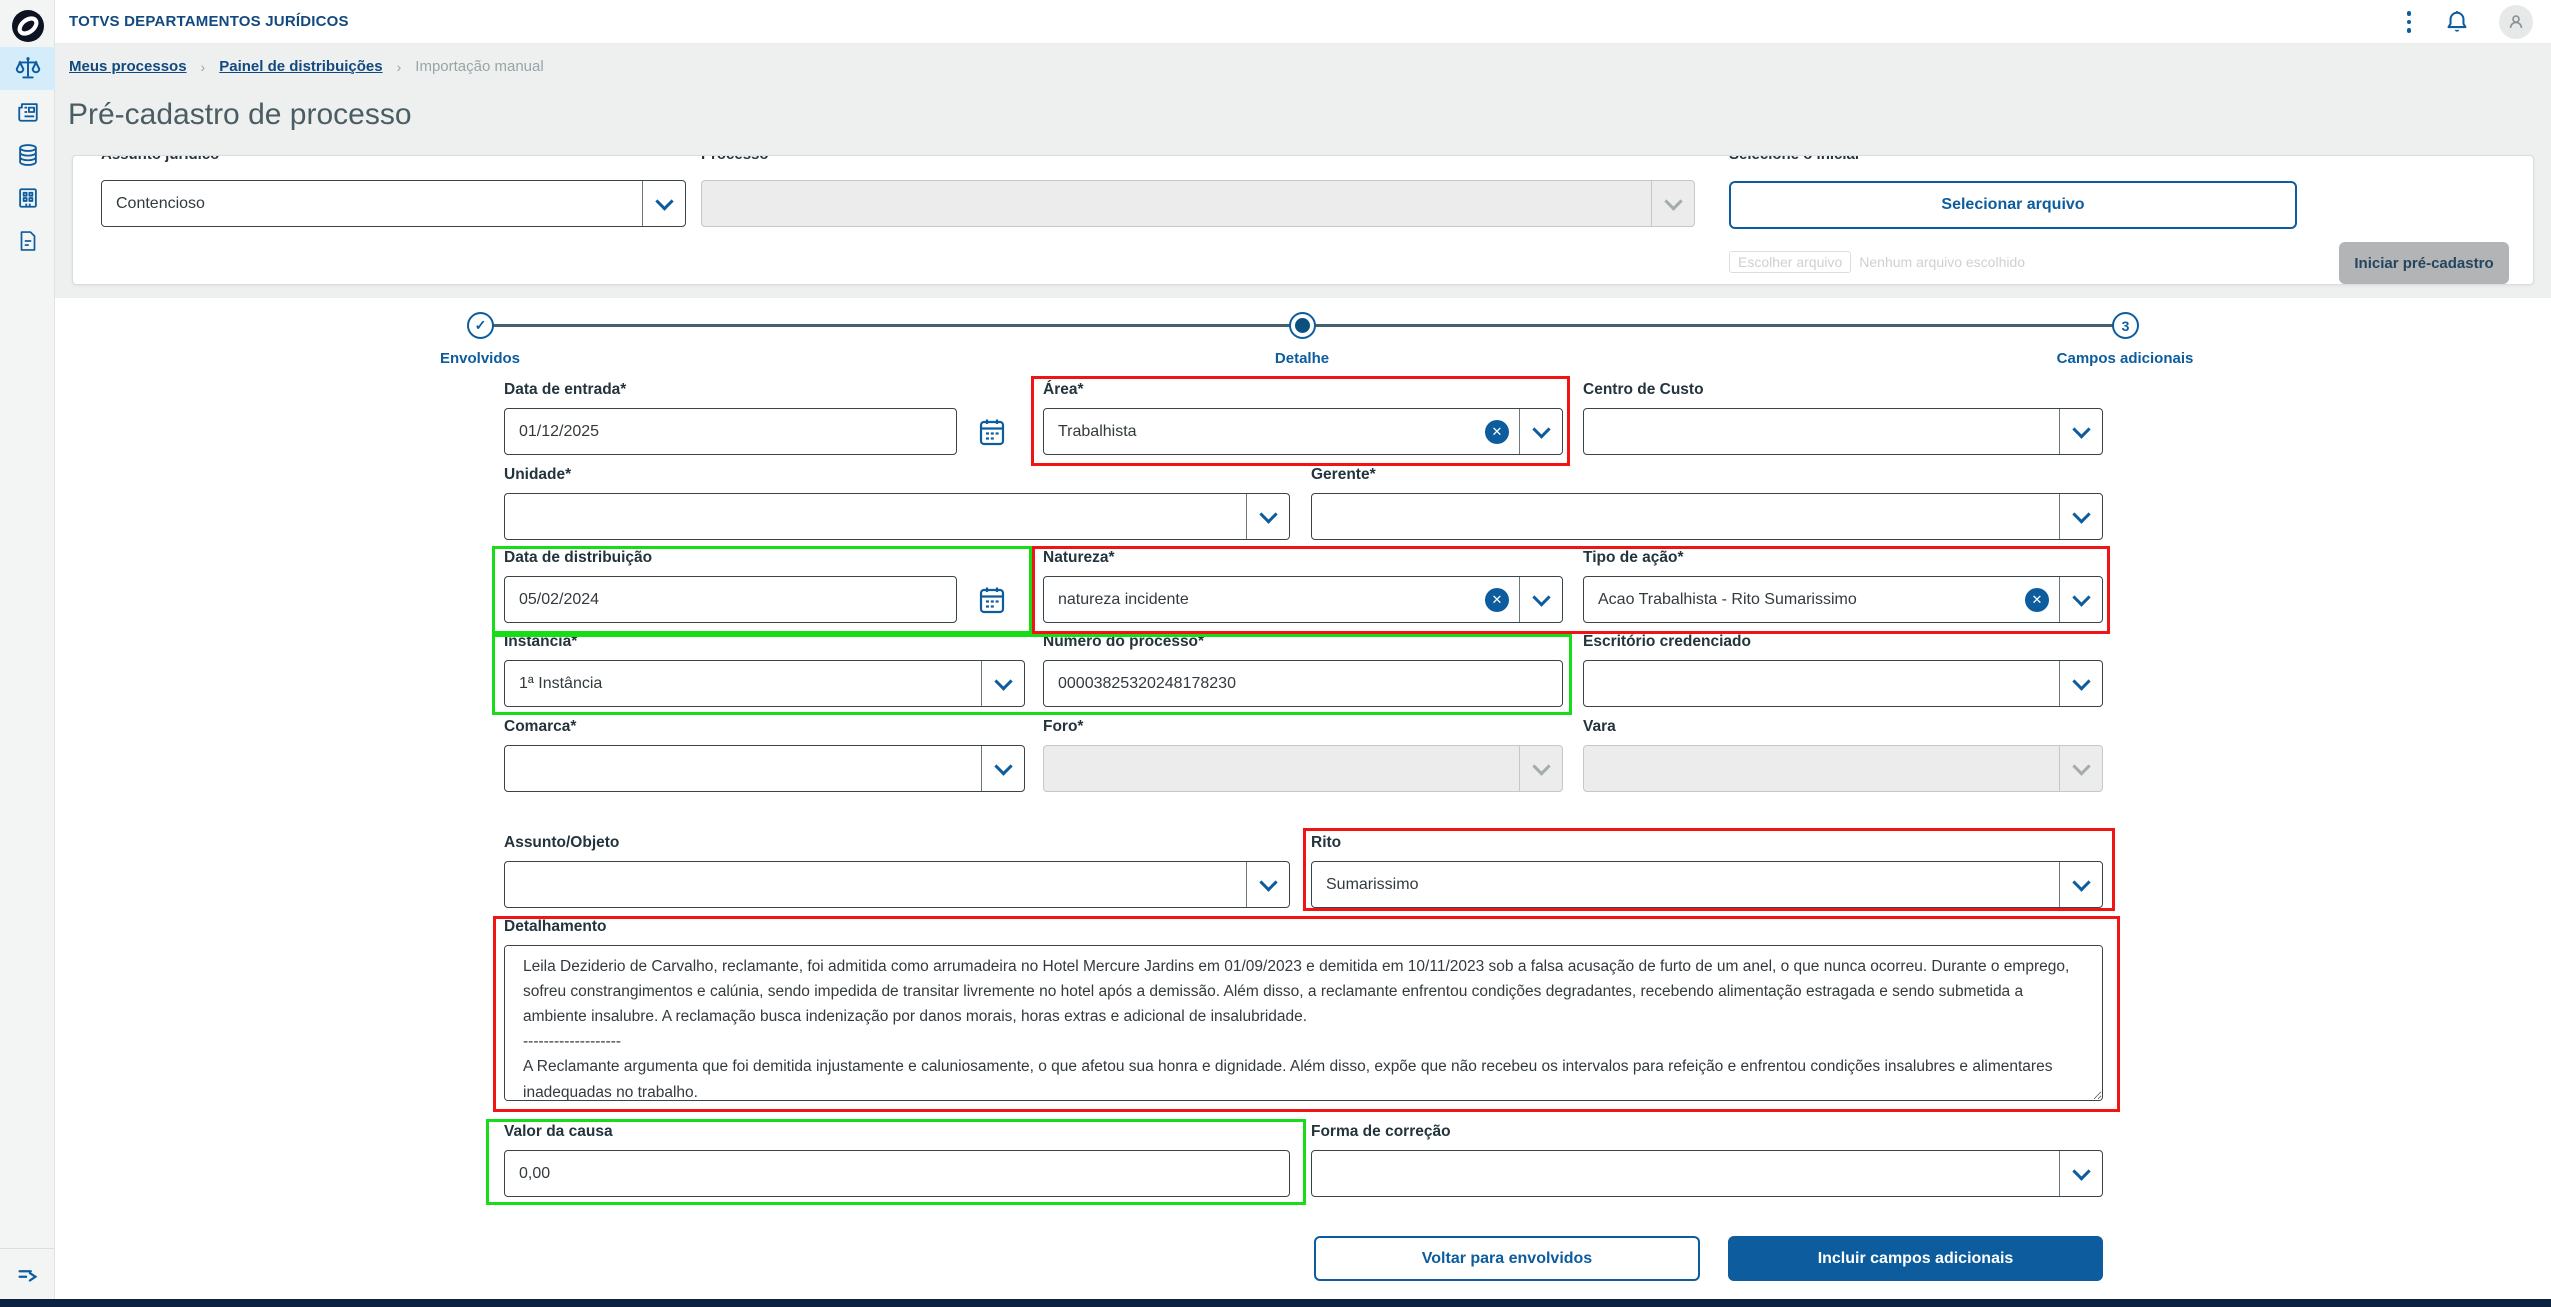  Describe the element at coordinates (897, 884) in the screenshot. I see `assunto-objeto-combobox` at that location.